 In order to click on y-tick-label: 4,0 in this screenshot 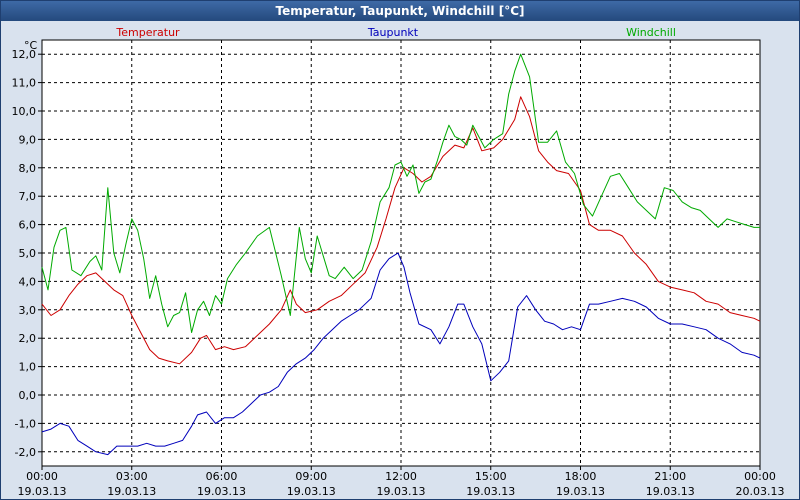, I will do `click(28, 281)`.